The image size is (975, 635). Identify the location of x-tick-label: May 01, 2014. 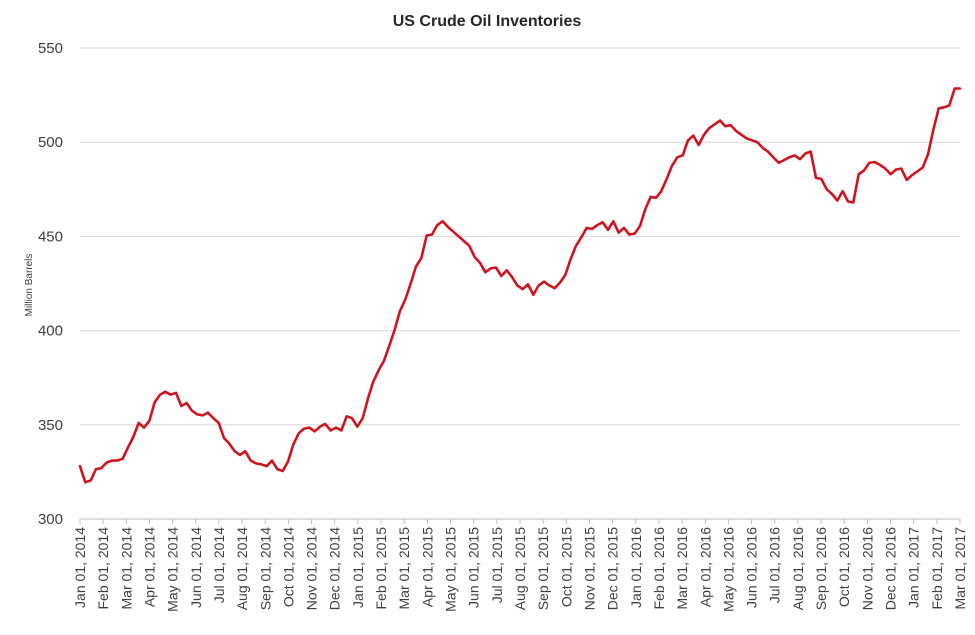
(173, 569).